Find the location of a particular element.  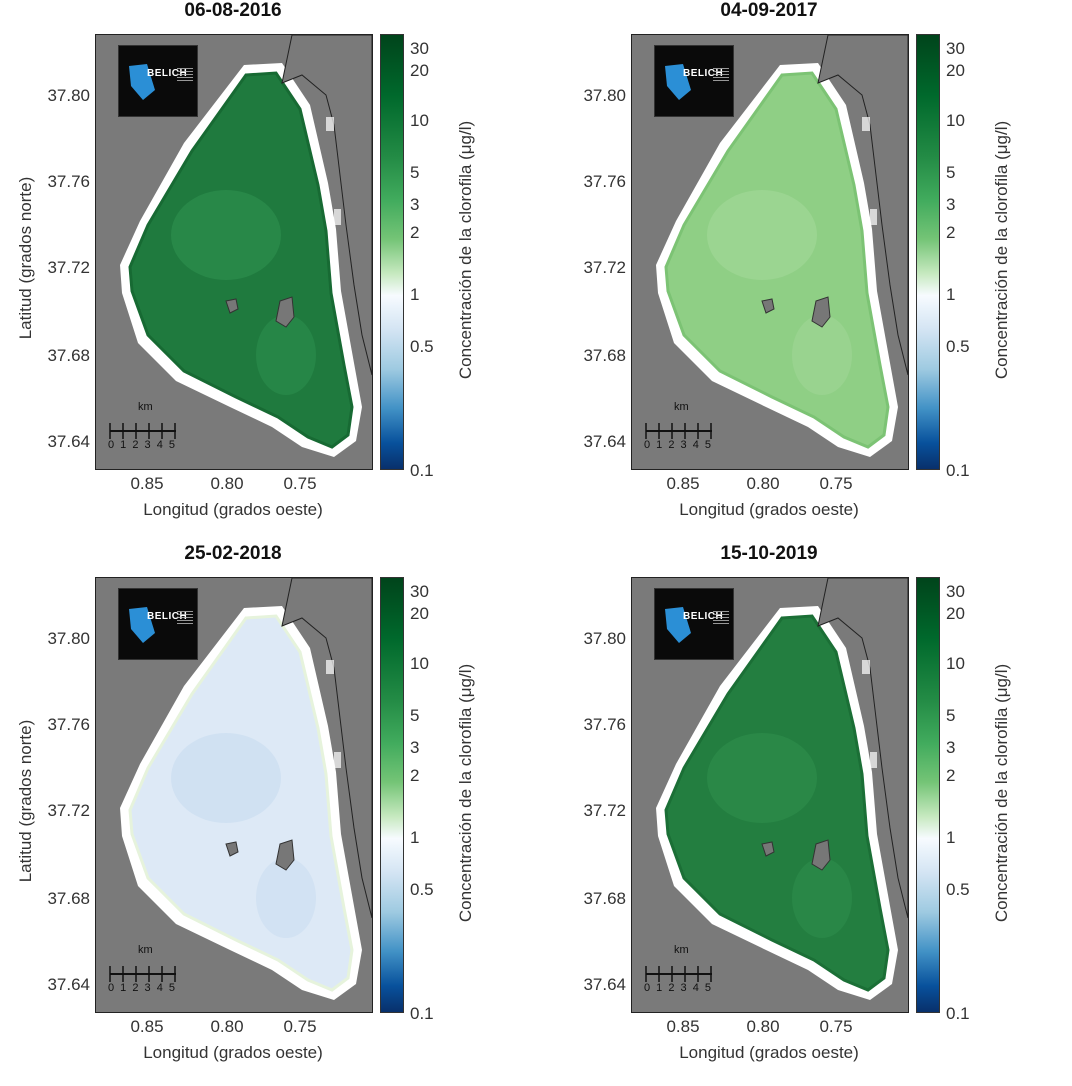

panel-title: 06-08-2016 is located at coordinates (233, 10).